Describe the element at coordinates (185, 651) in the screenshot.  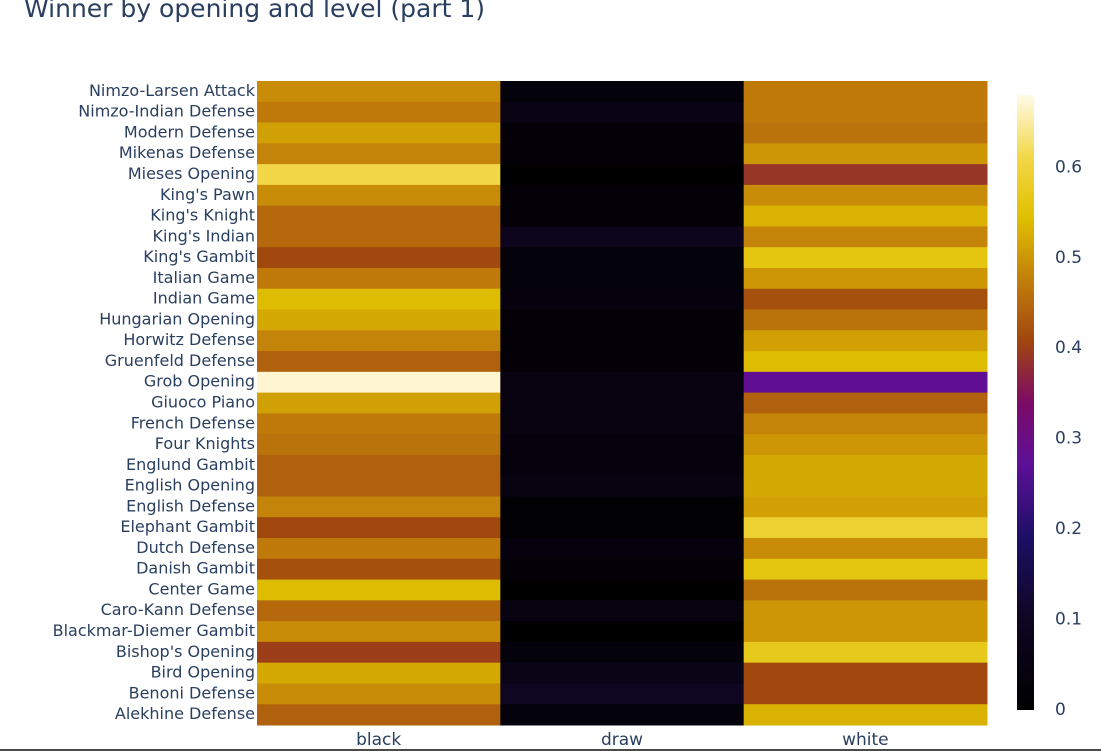
I see `y-tick-label: Bishop's Opening` at that location.